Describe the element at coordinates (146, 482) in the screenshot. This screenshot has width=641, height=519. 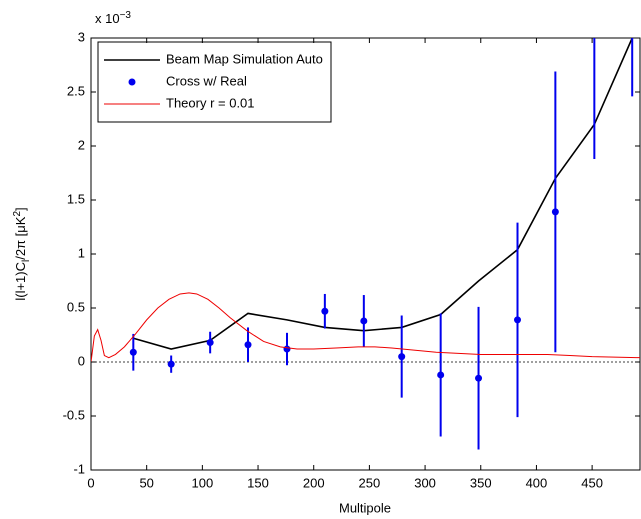
I see `x-tick-label: 50` at that location.